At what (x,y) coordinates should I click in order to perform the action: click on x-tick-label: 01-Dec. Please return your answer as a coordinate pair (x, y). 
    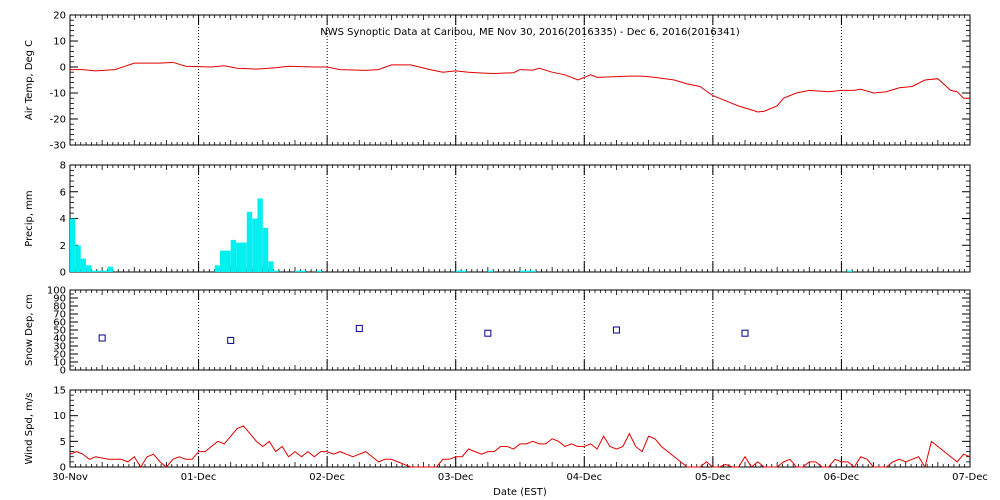
    Looking at the image, I should click on (199, 477).